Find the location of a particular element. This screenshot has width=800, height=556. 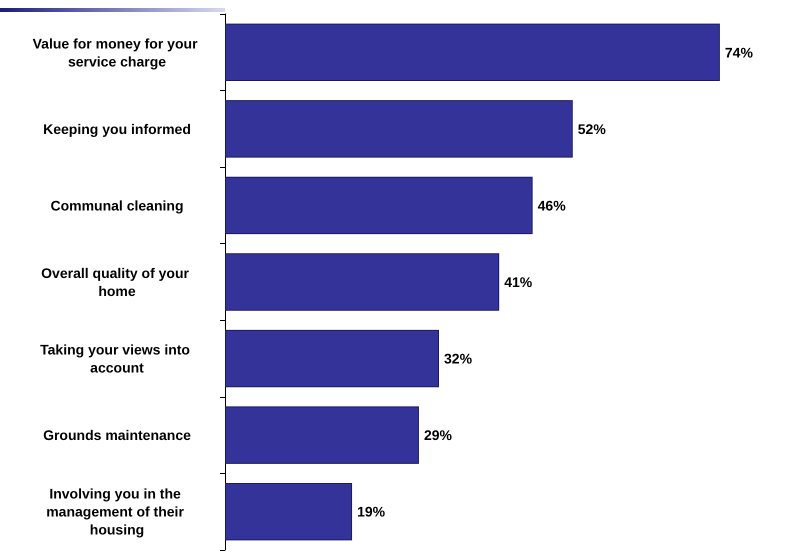

data-label: 74% is located at coordinates (739, 52).